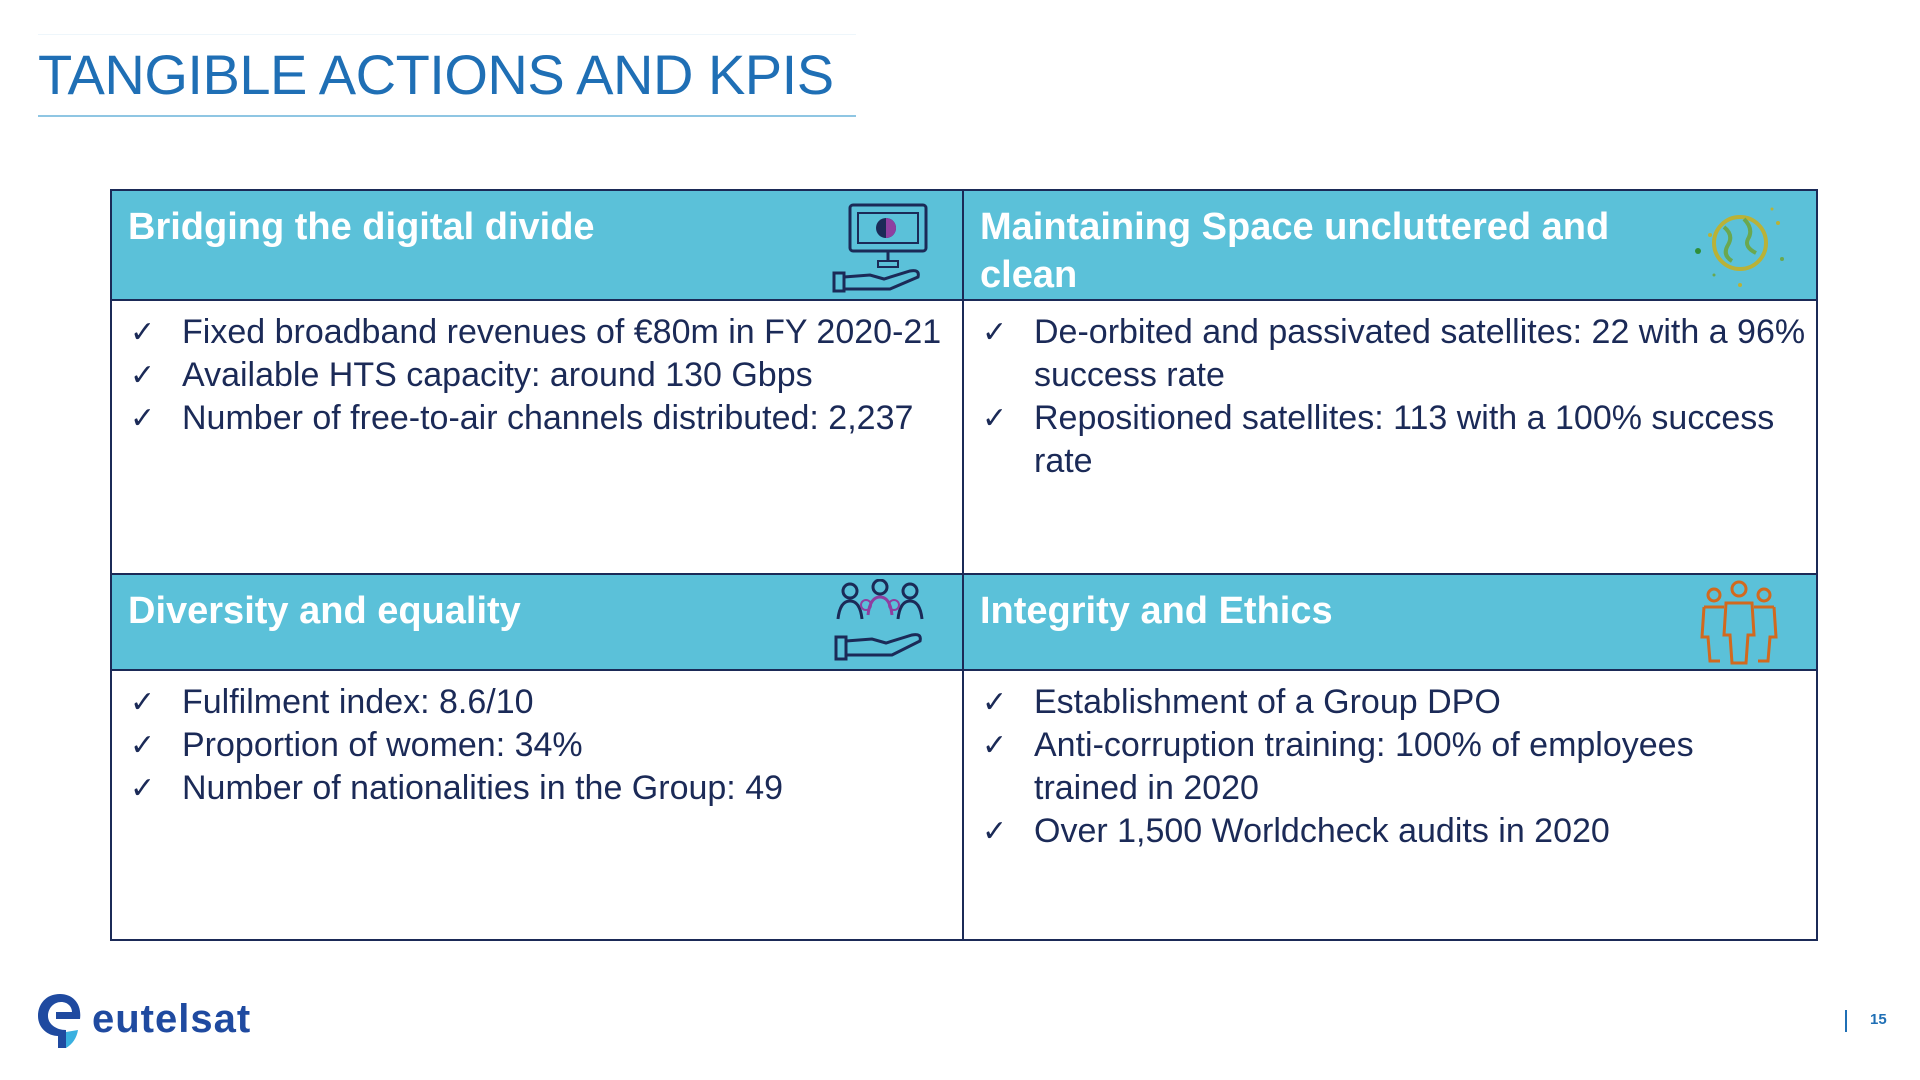  I want to click on header-title: Diversity and equality, so click(324, 611).